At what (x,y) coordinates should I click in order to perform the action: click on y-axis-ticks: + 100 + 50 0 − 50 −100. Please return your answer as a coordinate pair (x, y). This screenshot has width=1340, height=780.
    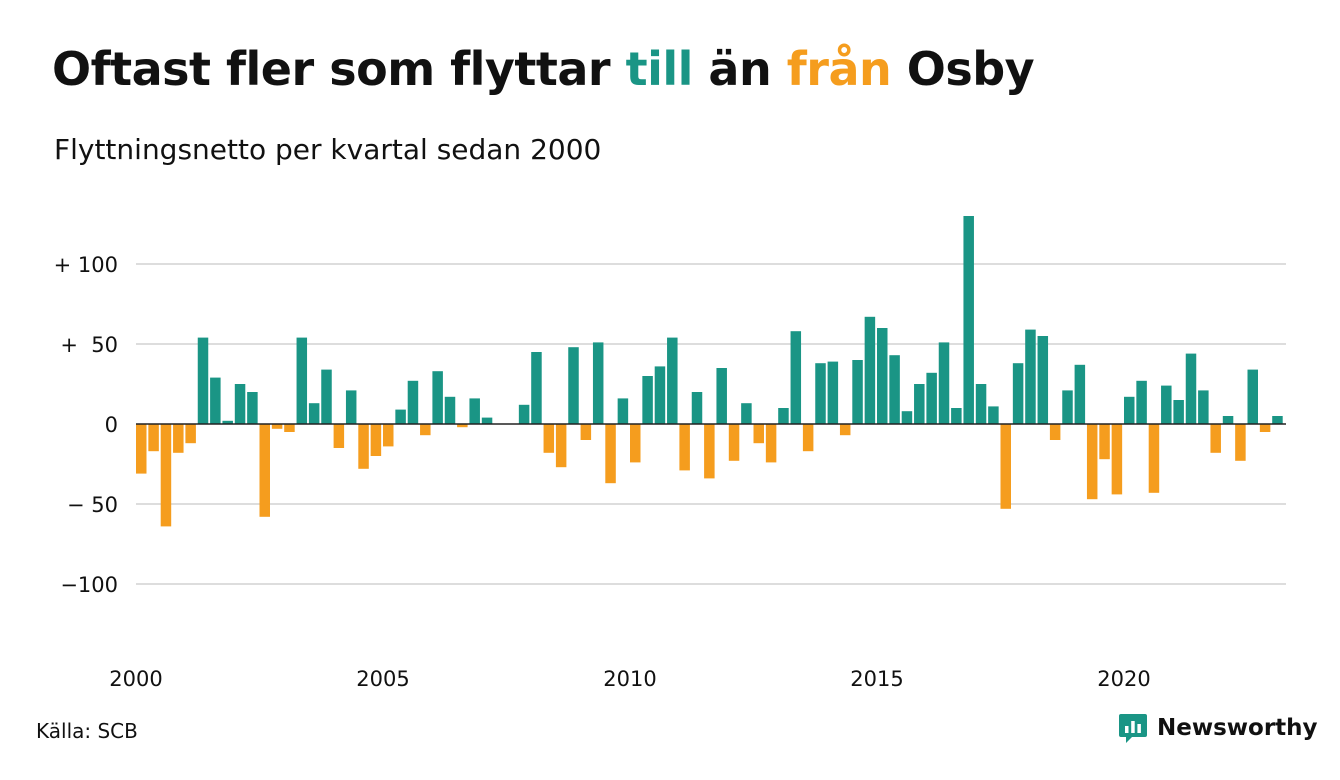
    Looking at the image, I should click on (86, 425).